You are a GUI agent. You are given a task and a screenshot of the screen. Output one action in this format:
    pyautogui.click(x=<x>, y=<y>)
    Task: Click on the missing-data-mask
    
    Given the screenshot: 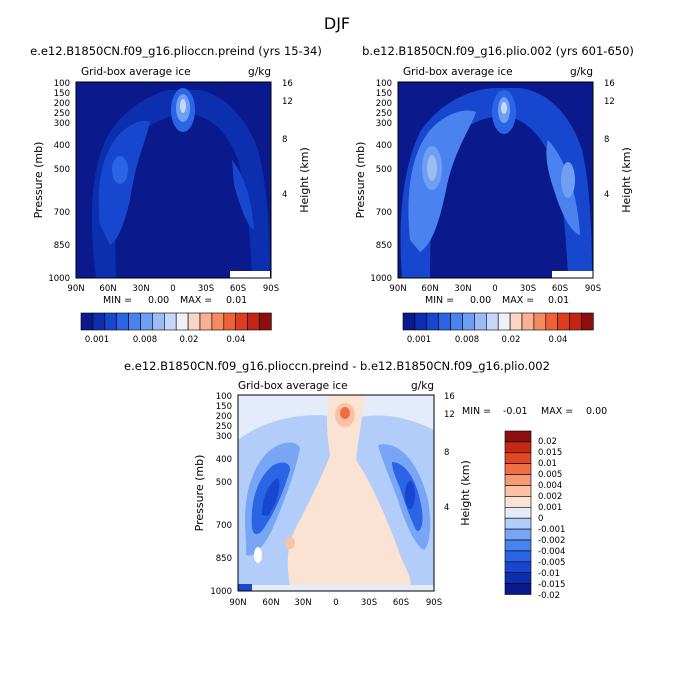 What is the action you would take?
    pyautogui.click(x=250, y=274)
    